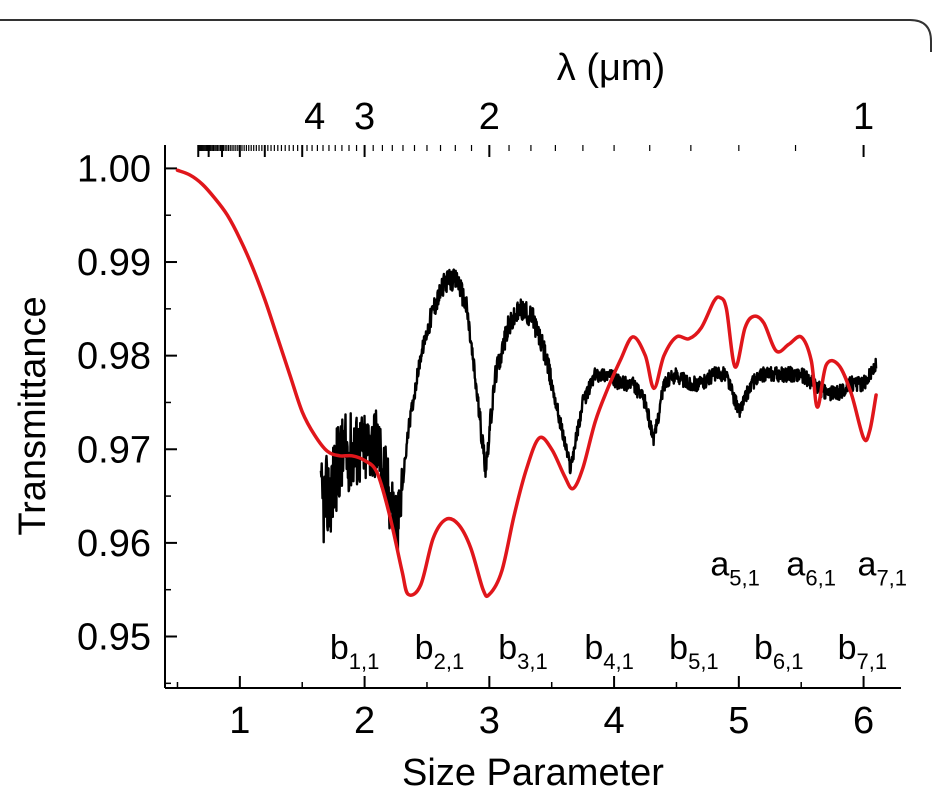  I want to click on top-tick-label: 1, so click(863, 117).